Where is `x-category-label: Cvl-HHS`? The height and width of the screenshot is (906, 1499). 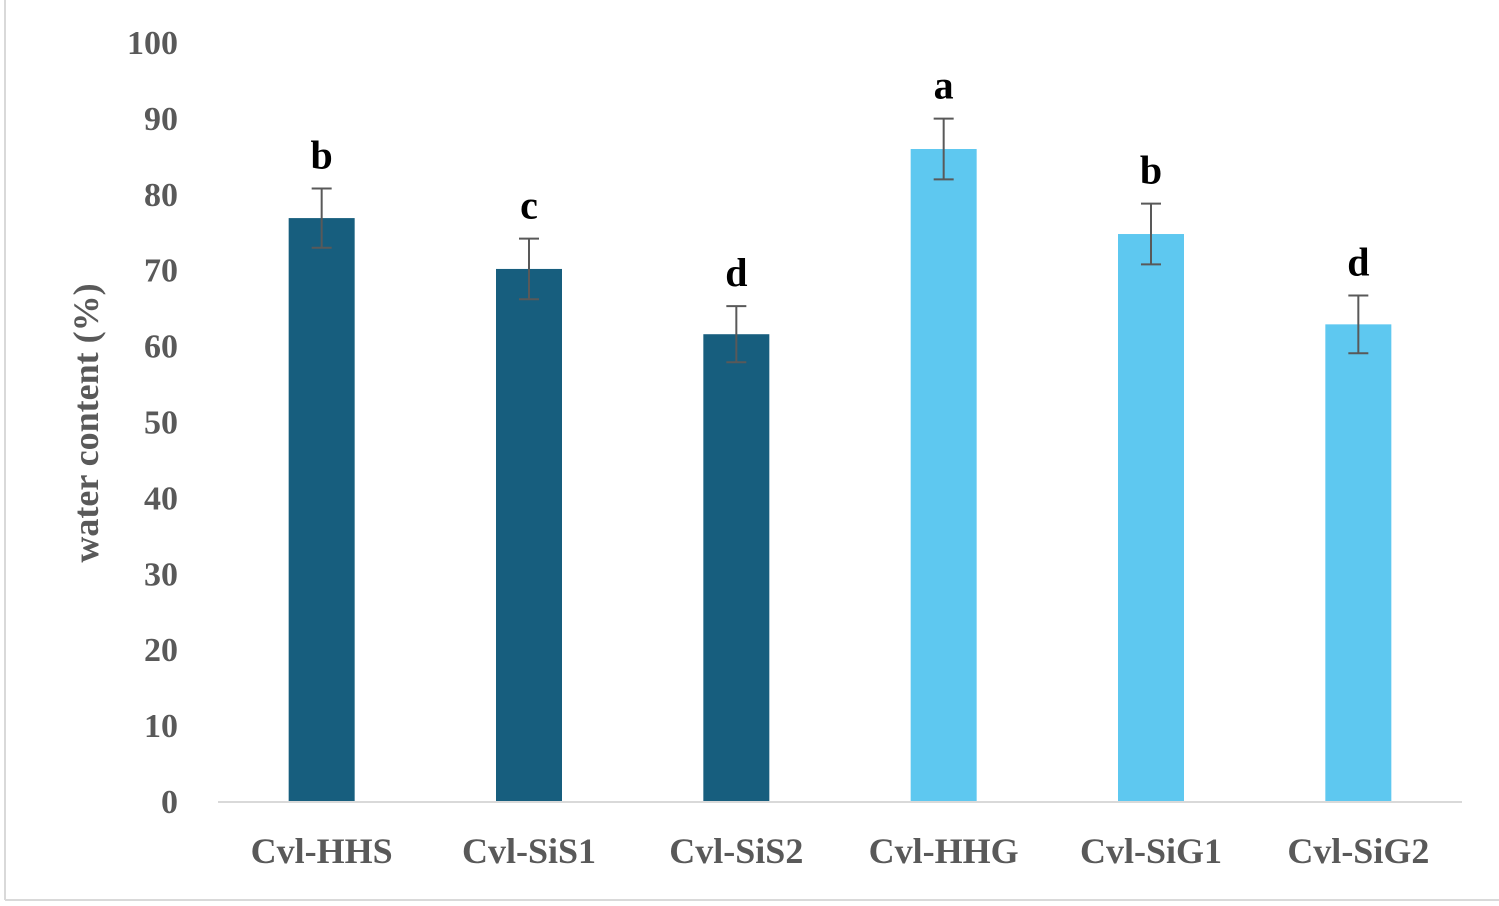 x-category-label: Cvl-HHS is located at coordinates (322, 851).